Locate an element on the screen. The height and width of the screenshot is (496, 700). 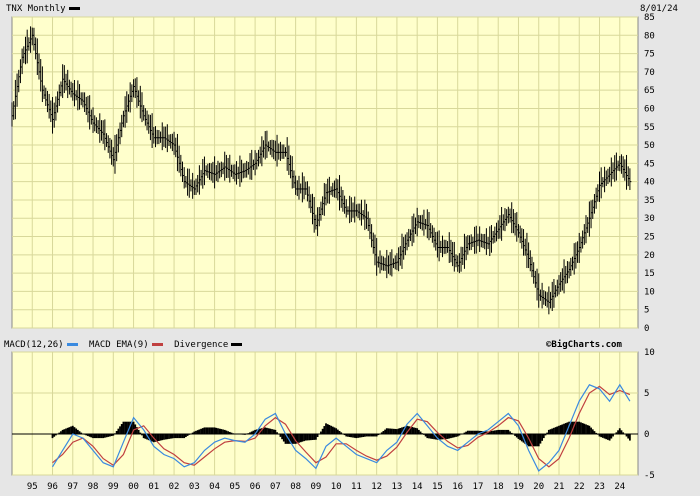
x-tick-label: 24 is located at coordinates (619, 487).